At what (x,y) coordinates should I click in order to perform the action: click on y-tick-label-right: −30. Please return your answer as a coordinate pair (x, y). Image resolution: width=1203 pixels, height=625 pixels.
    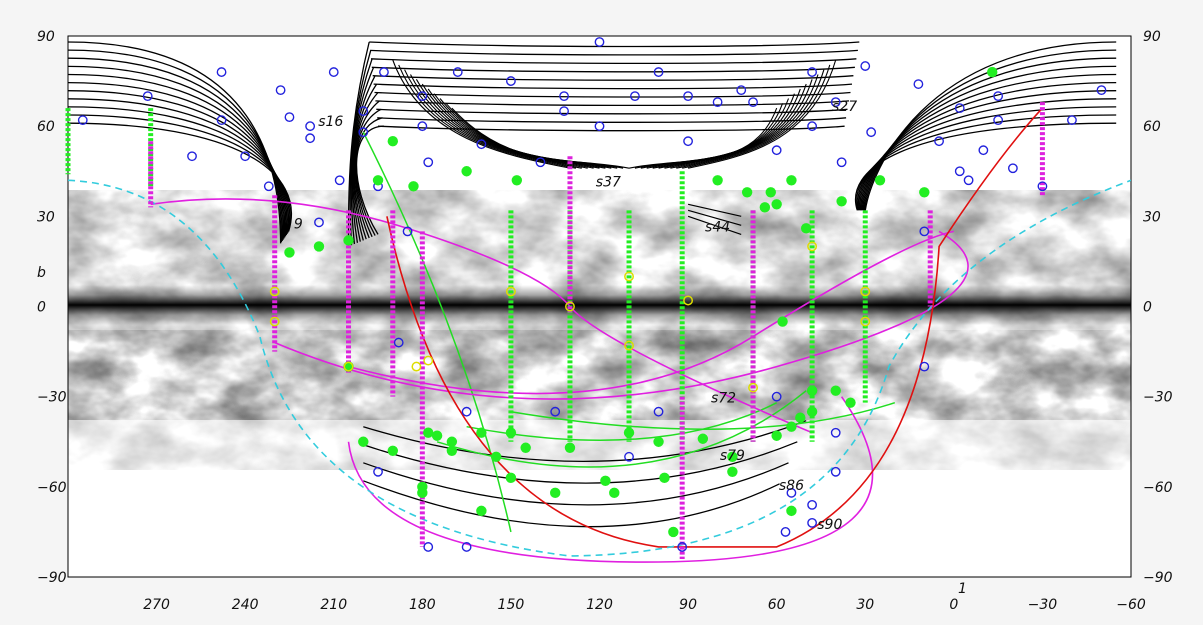
    Looking at the image, I should click on (1158, 398).